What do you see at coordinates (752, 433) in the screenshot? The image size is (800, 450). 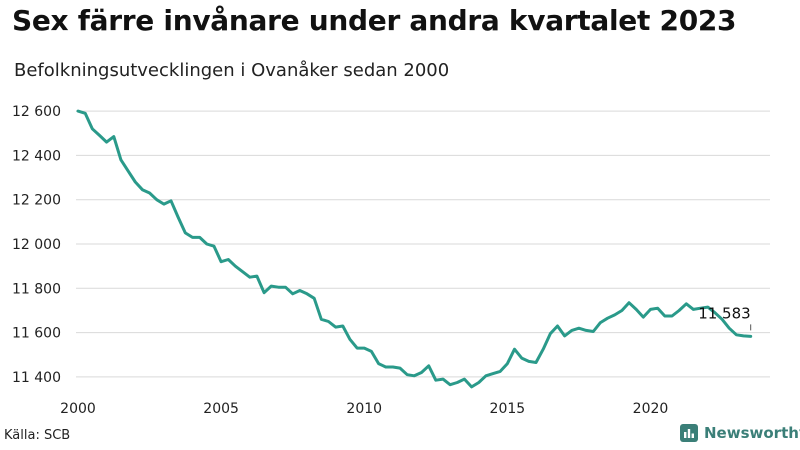 I see `brand-name: Newsworthy` at bounding box center [752, 433].